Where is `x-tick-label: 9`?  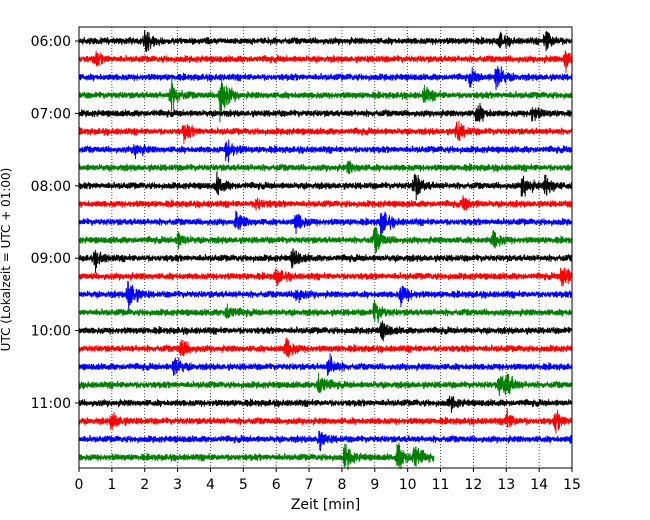
x-tick-label: 9 is located at coordinates (374, 485).